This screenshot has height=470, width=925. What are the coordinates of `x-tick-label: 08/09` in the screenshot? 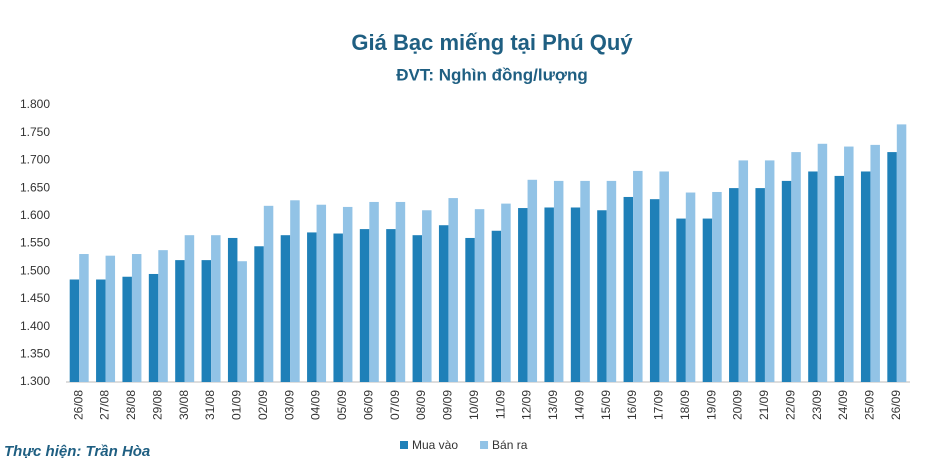 It's located at (421, 405).